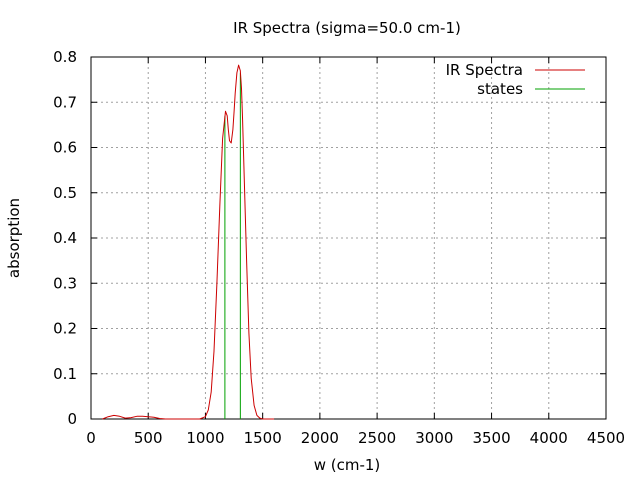  What do you see at coordinates (65, 374) in the screenshot?
I see `y-tick-label: 0.1` at bounding box center [65, 374].